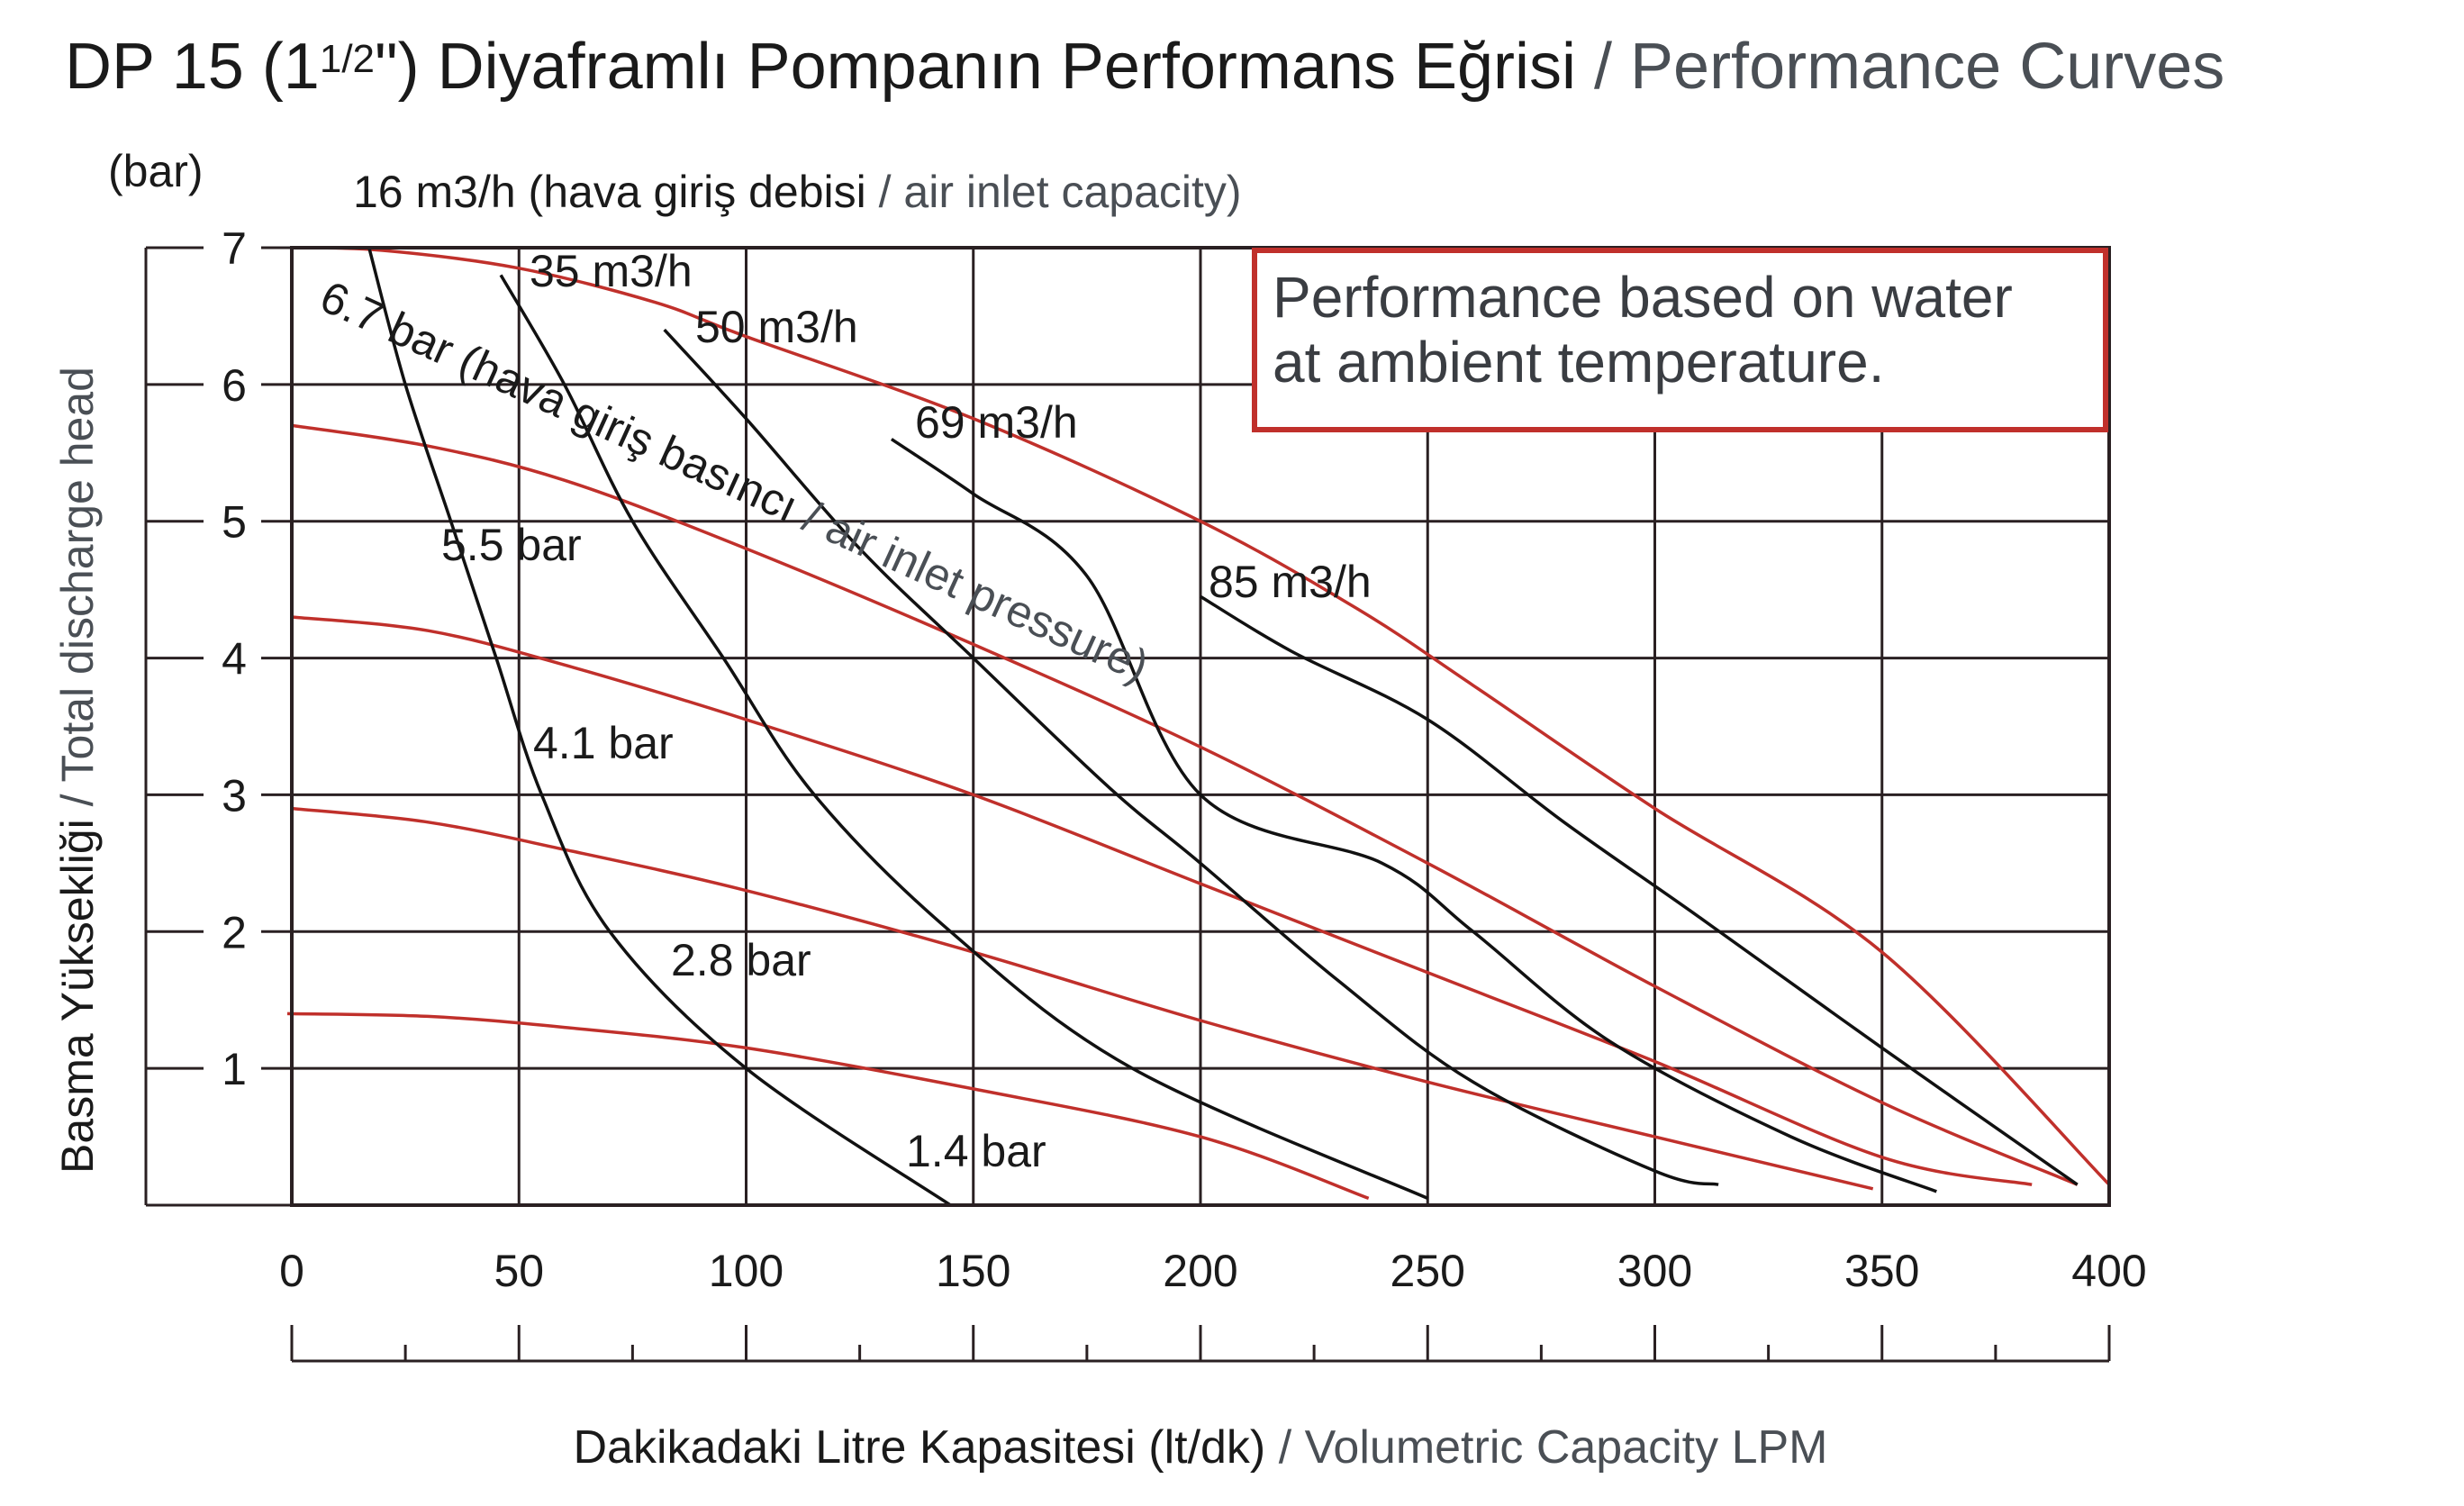 The image size is (2464, 1506). Describe the element at coordinates (746, 1271) in the screenshot. I see `x-tick-label-100: 100` at that location.